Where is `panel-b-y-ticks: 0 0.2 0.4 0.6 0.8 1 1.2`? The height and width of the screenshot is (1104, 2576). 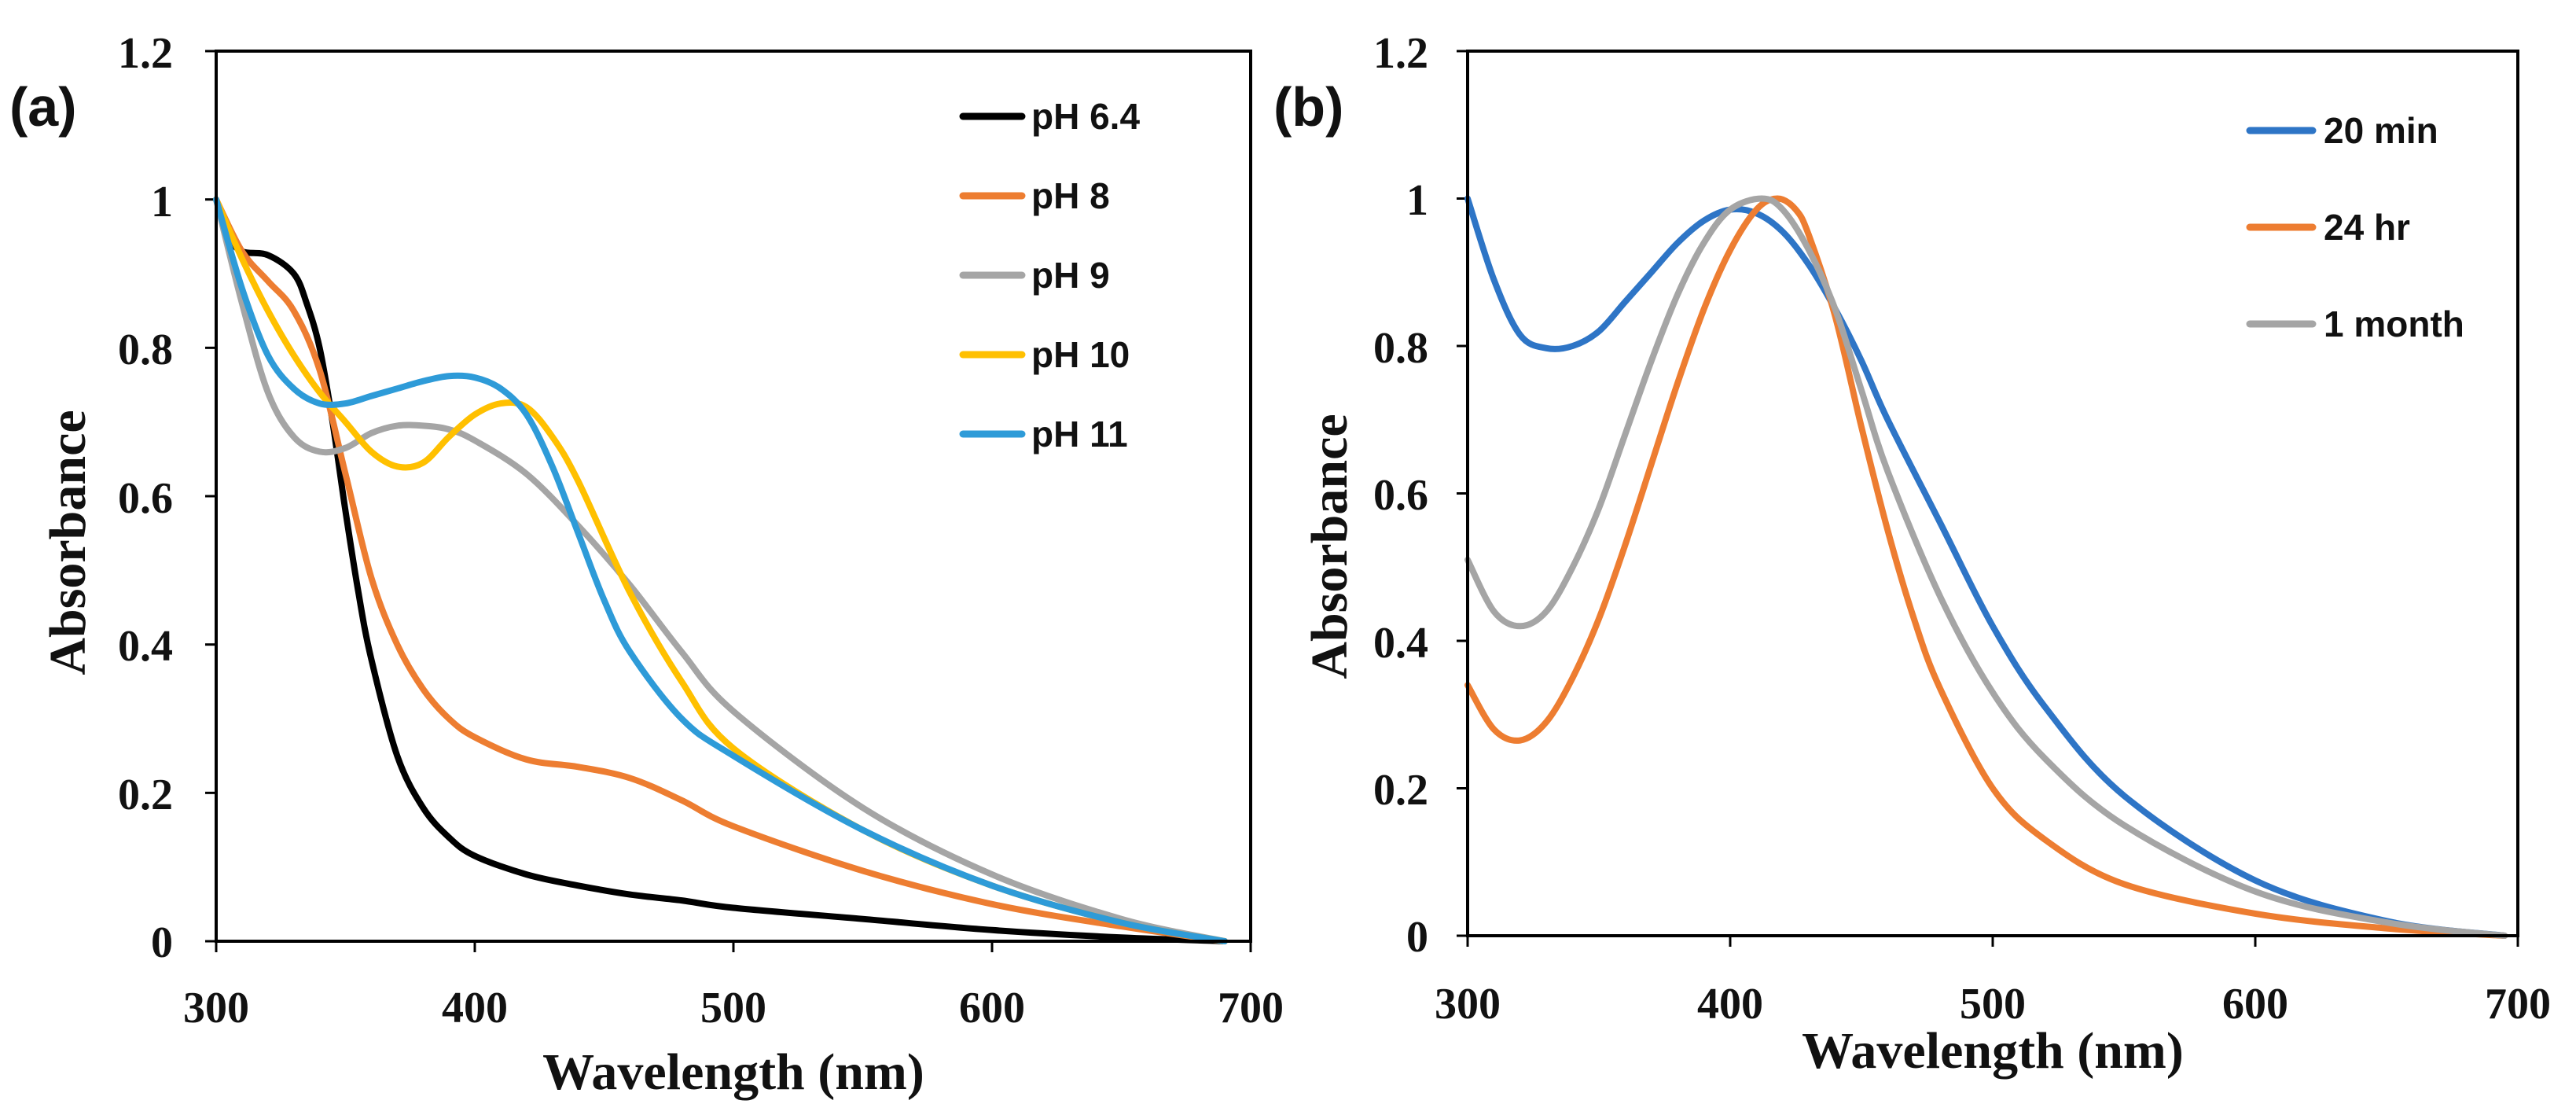 panel-b-y-ticks: 0 0.2 0.4 0.6 0.8 1 1.2 is located at coordinates (1400, 496).